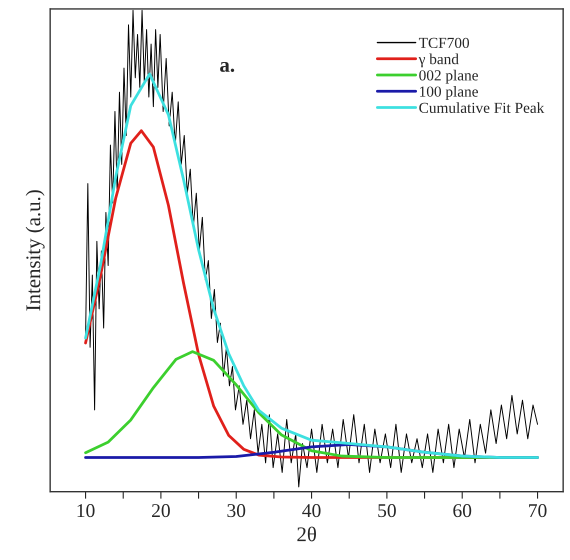 This screenshot has height=560, width=570. What do you see at coordinates (449, 93) in the screenshot?
I see `legend-label: 100 plane` at bounding box center [449, 93].